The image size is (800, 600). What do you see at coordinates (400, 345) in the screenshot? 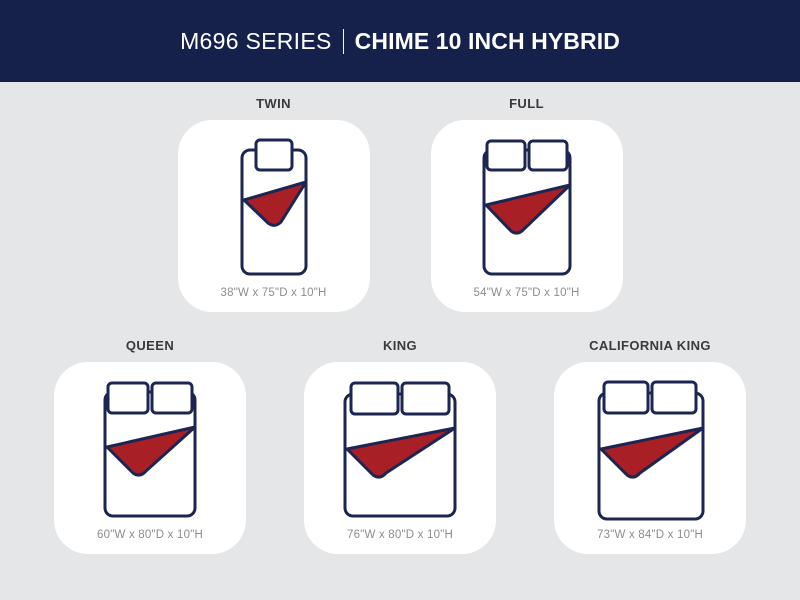
I see `size-title-king: KING` at bounding box center [400, 345].